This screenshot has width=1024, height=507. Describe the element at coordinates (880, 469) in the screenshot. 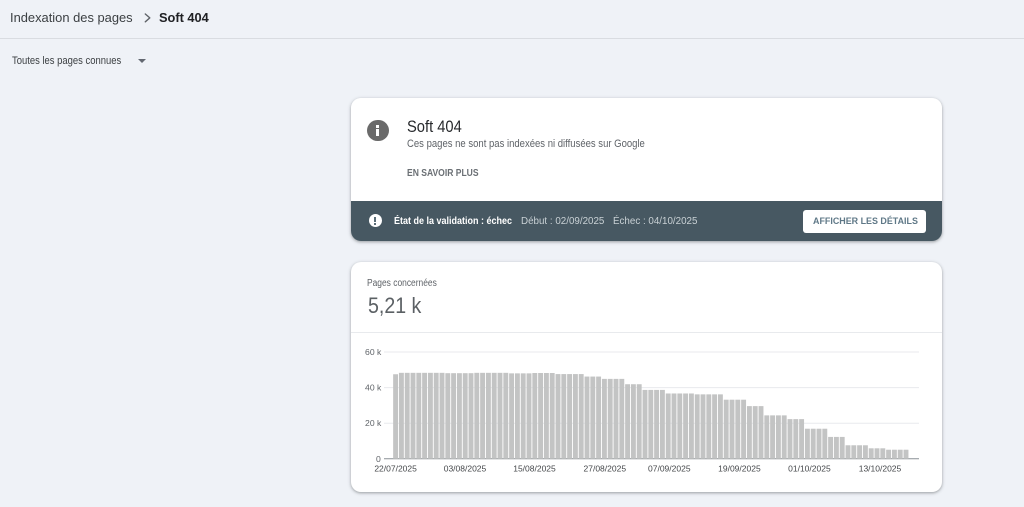

I see `svg-text: 13/10/2025` at that location.